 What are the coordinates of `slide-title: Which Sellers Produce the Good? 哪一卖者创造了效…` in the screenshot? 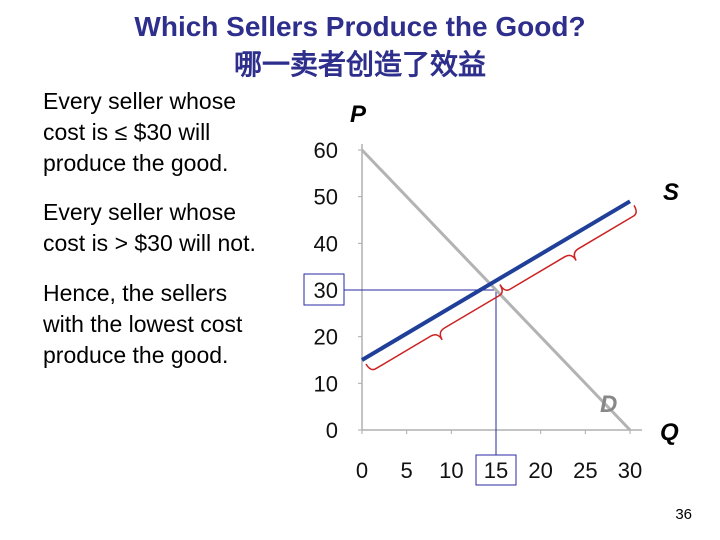 It's located at (360, 46).